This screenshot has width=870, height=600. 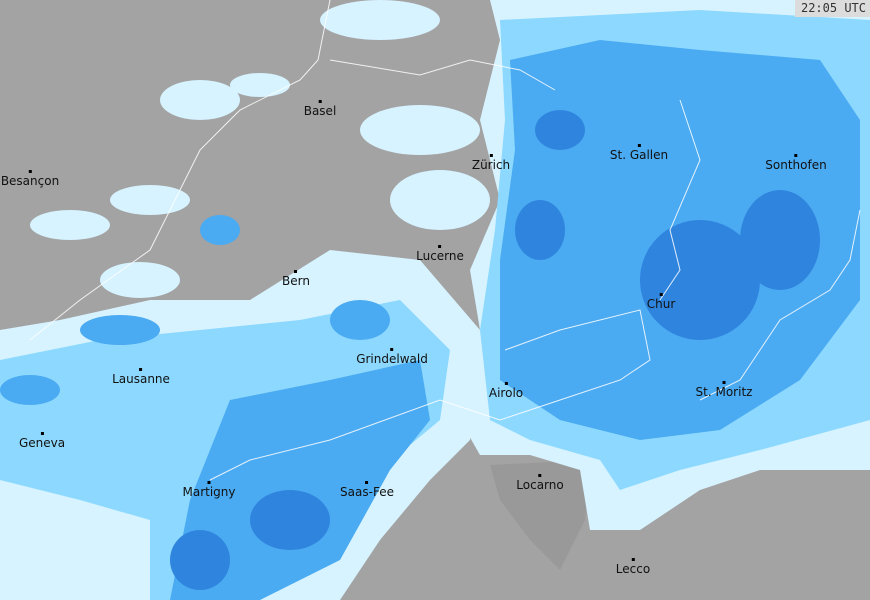 I want to click on precip-heavy-southwest, so click(x=300, y=480).